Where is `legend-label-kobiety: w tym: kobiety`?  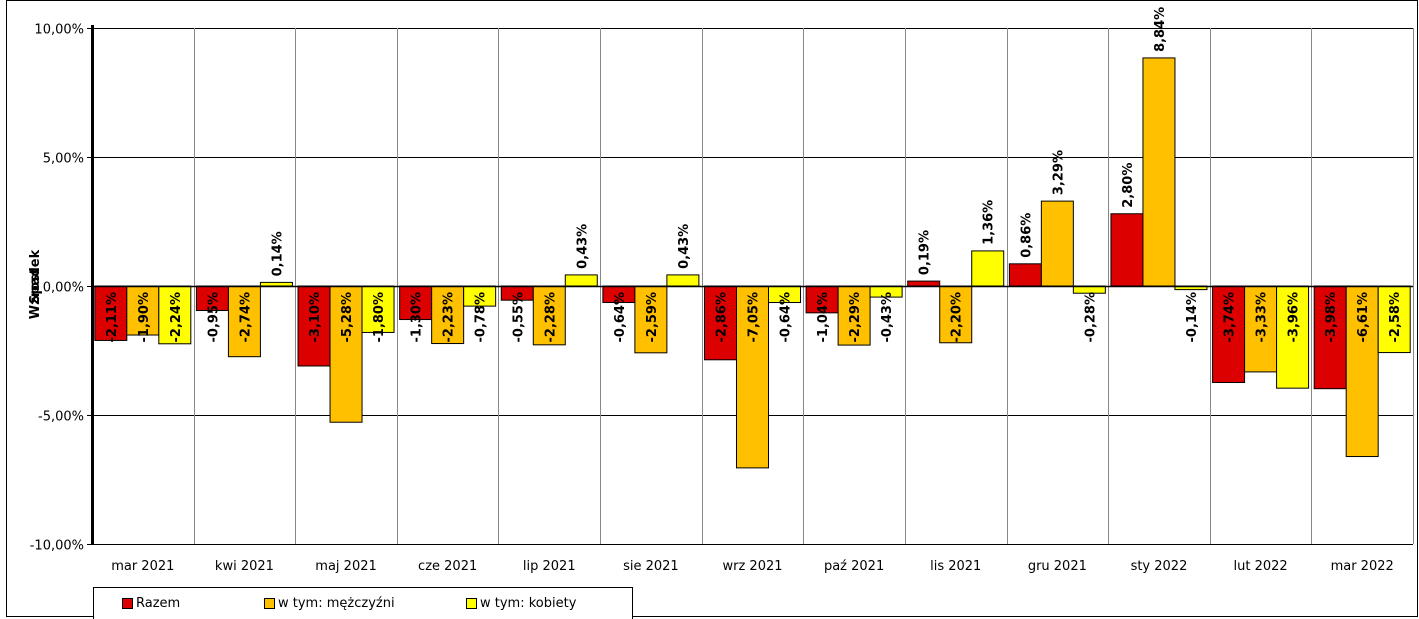
legend-label-kobiety: w tym: kobiety is located at coordinates (528, 603).